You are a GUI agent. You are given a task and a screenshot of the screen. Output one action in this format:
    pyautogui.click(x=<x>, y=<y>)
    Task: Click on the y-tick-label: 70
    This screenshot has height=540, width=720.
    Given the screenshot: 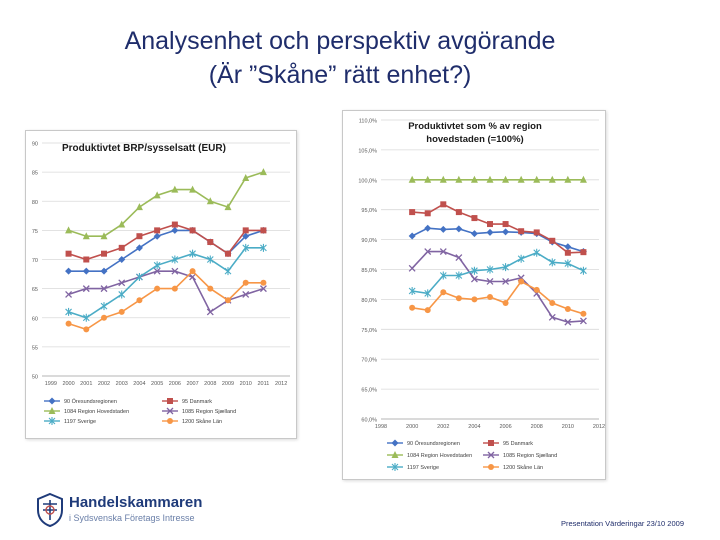 What is the action you would take?
    pyautogui.click(x=35, y=261)
    